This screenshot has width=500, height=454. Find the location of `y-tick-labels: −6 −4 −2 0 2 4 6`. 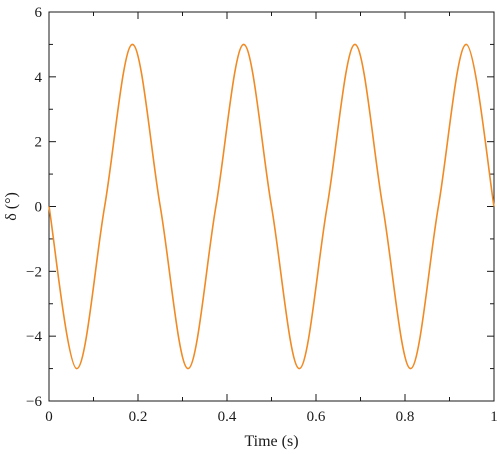

y-tick-labels: −6 −4 −2 0 2 4 6 is located at coordinates (34, 207).